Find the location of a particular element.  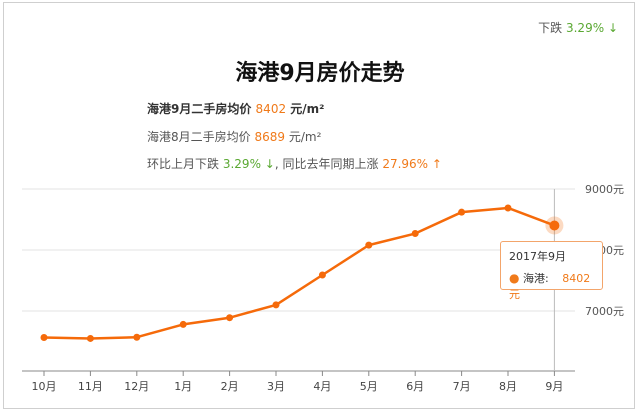

previous-price-unit: 元/m² is located at coordinates (305, 137).